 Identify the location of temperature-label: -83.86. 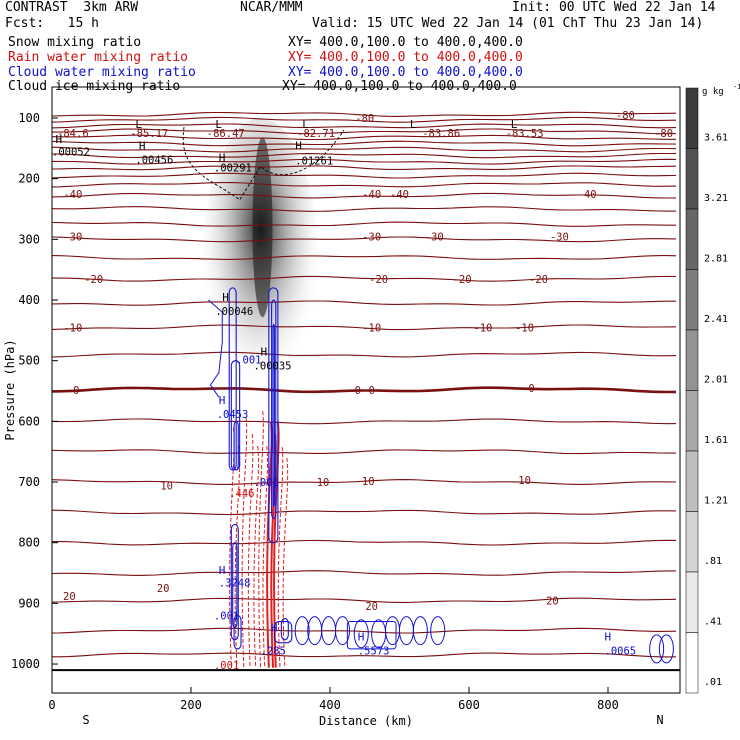
(441, 134).